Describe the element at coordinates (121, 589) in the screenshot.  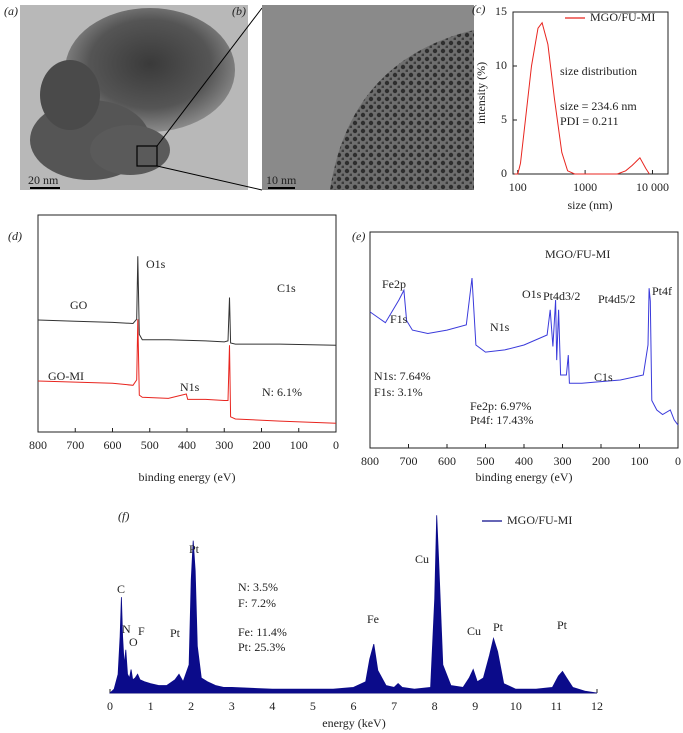
I see `annotation: C` at that location.